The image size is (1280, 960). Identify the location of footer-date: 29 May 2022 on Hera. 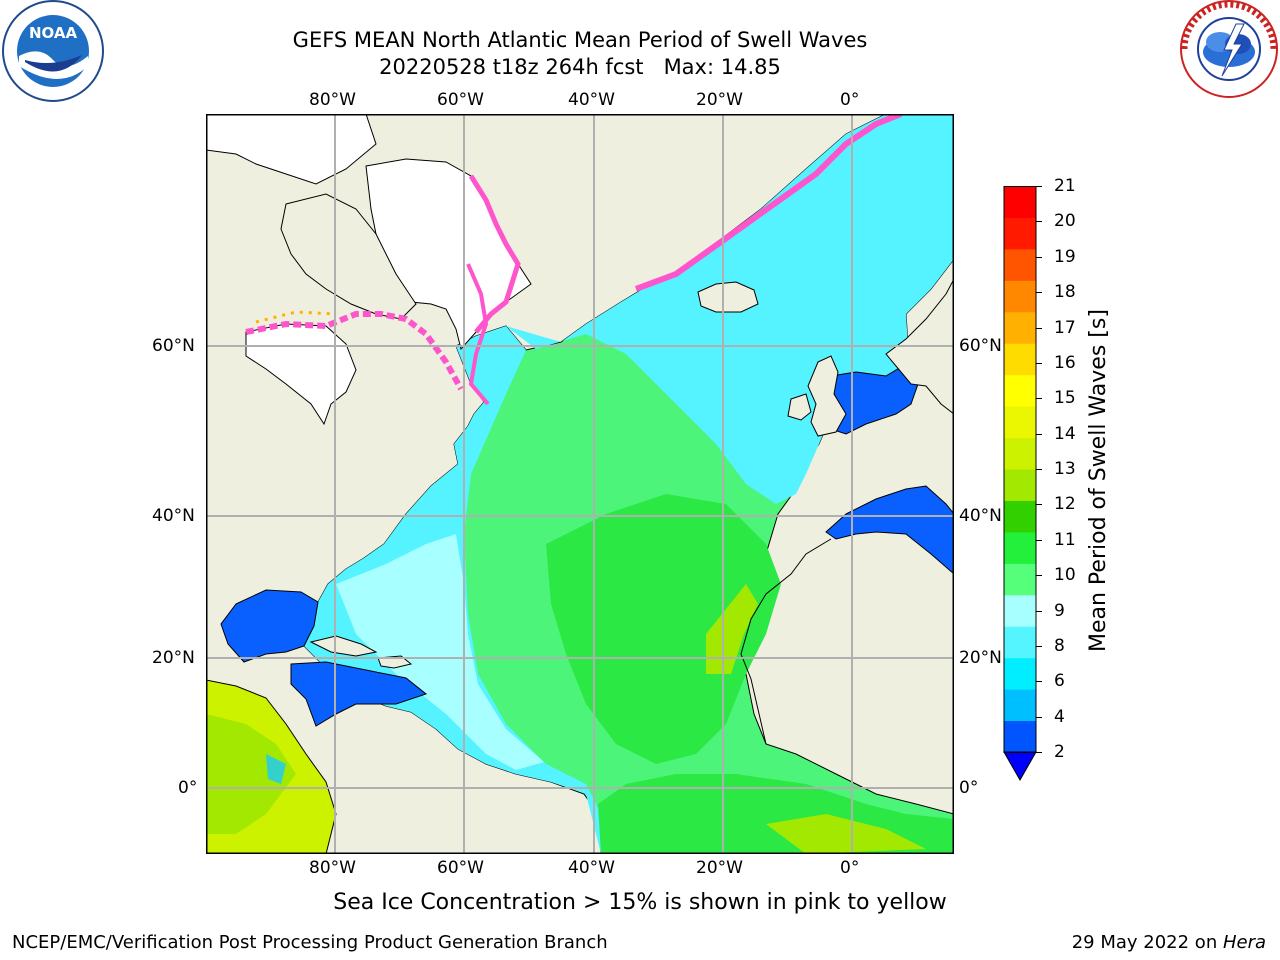
(1169, 942).